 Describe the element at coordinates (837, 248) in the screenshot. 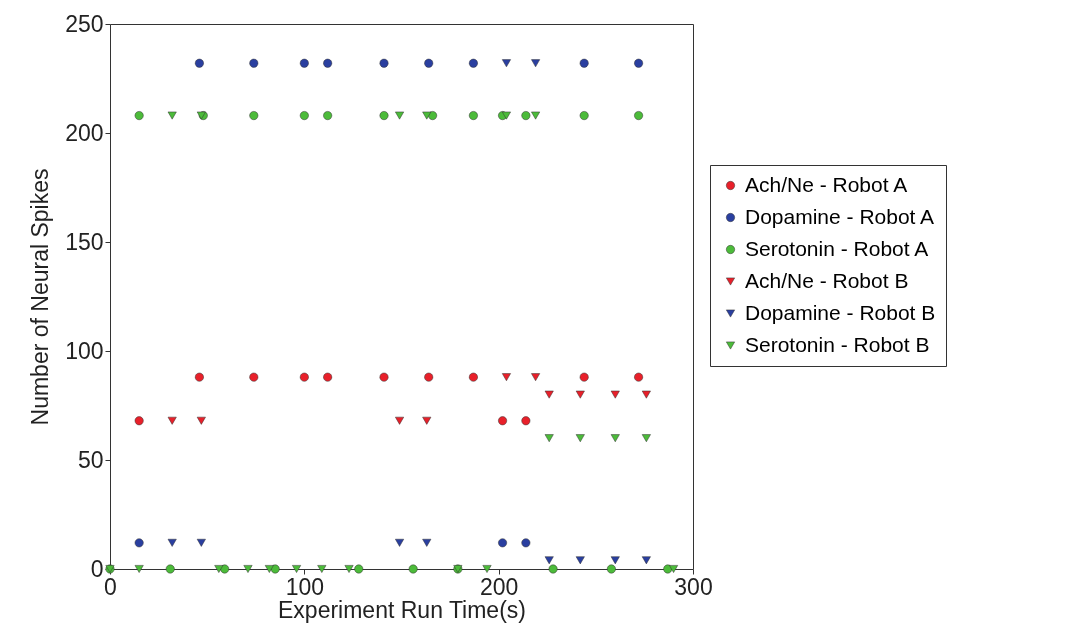

I see `legend-label: Serotonin - Robot A` at that location.